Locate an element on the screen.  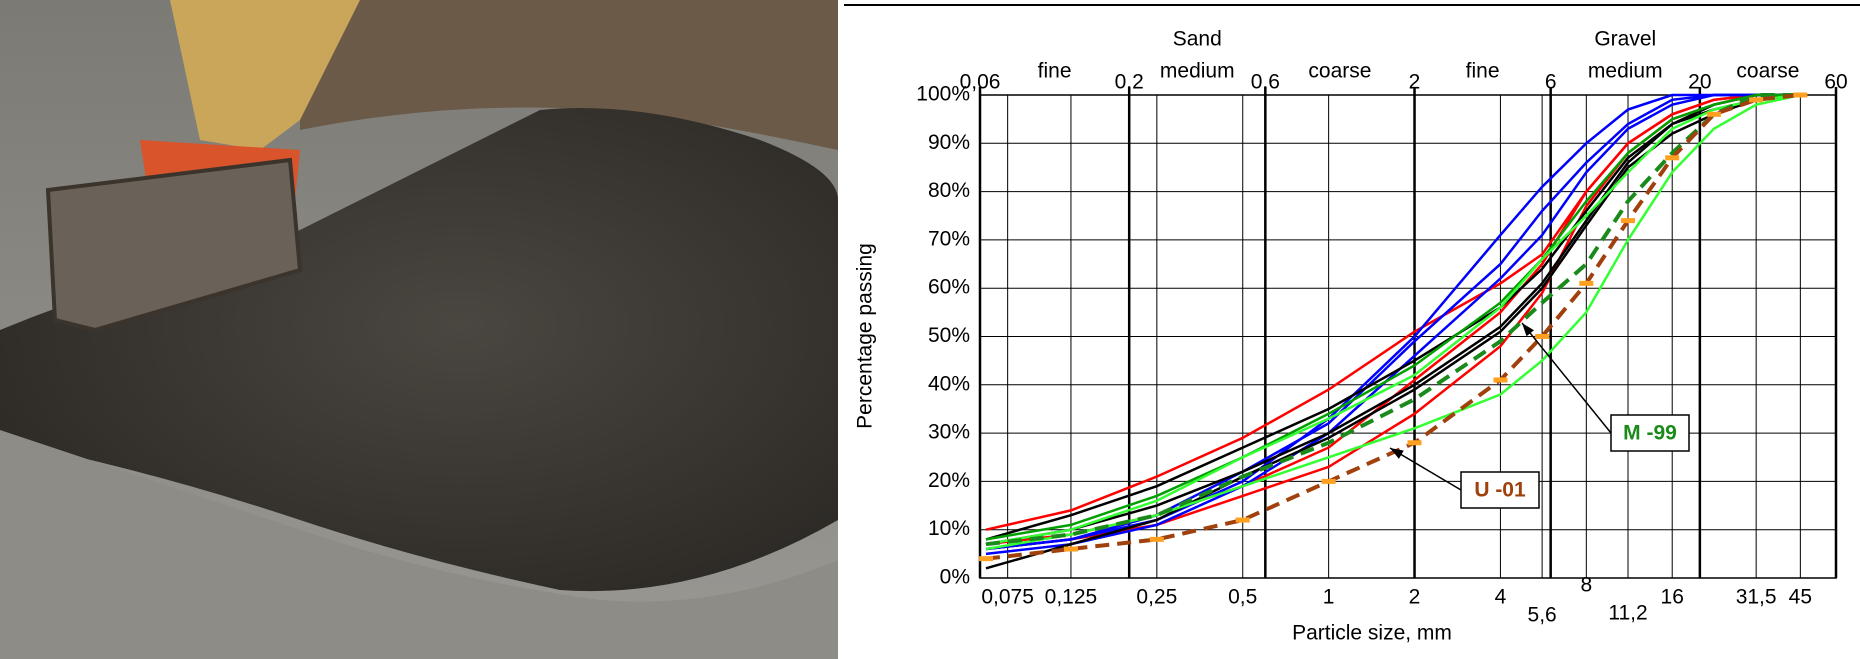
y-tick-label: 70% is located at coordinates (949, 238).